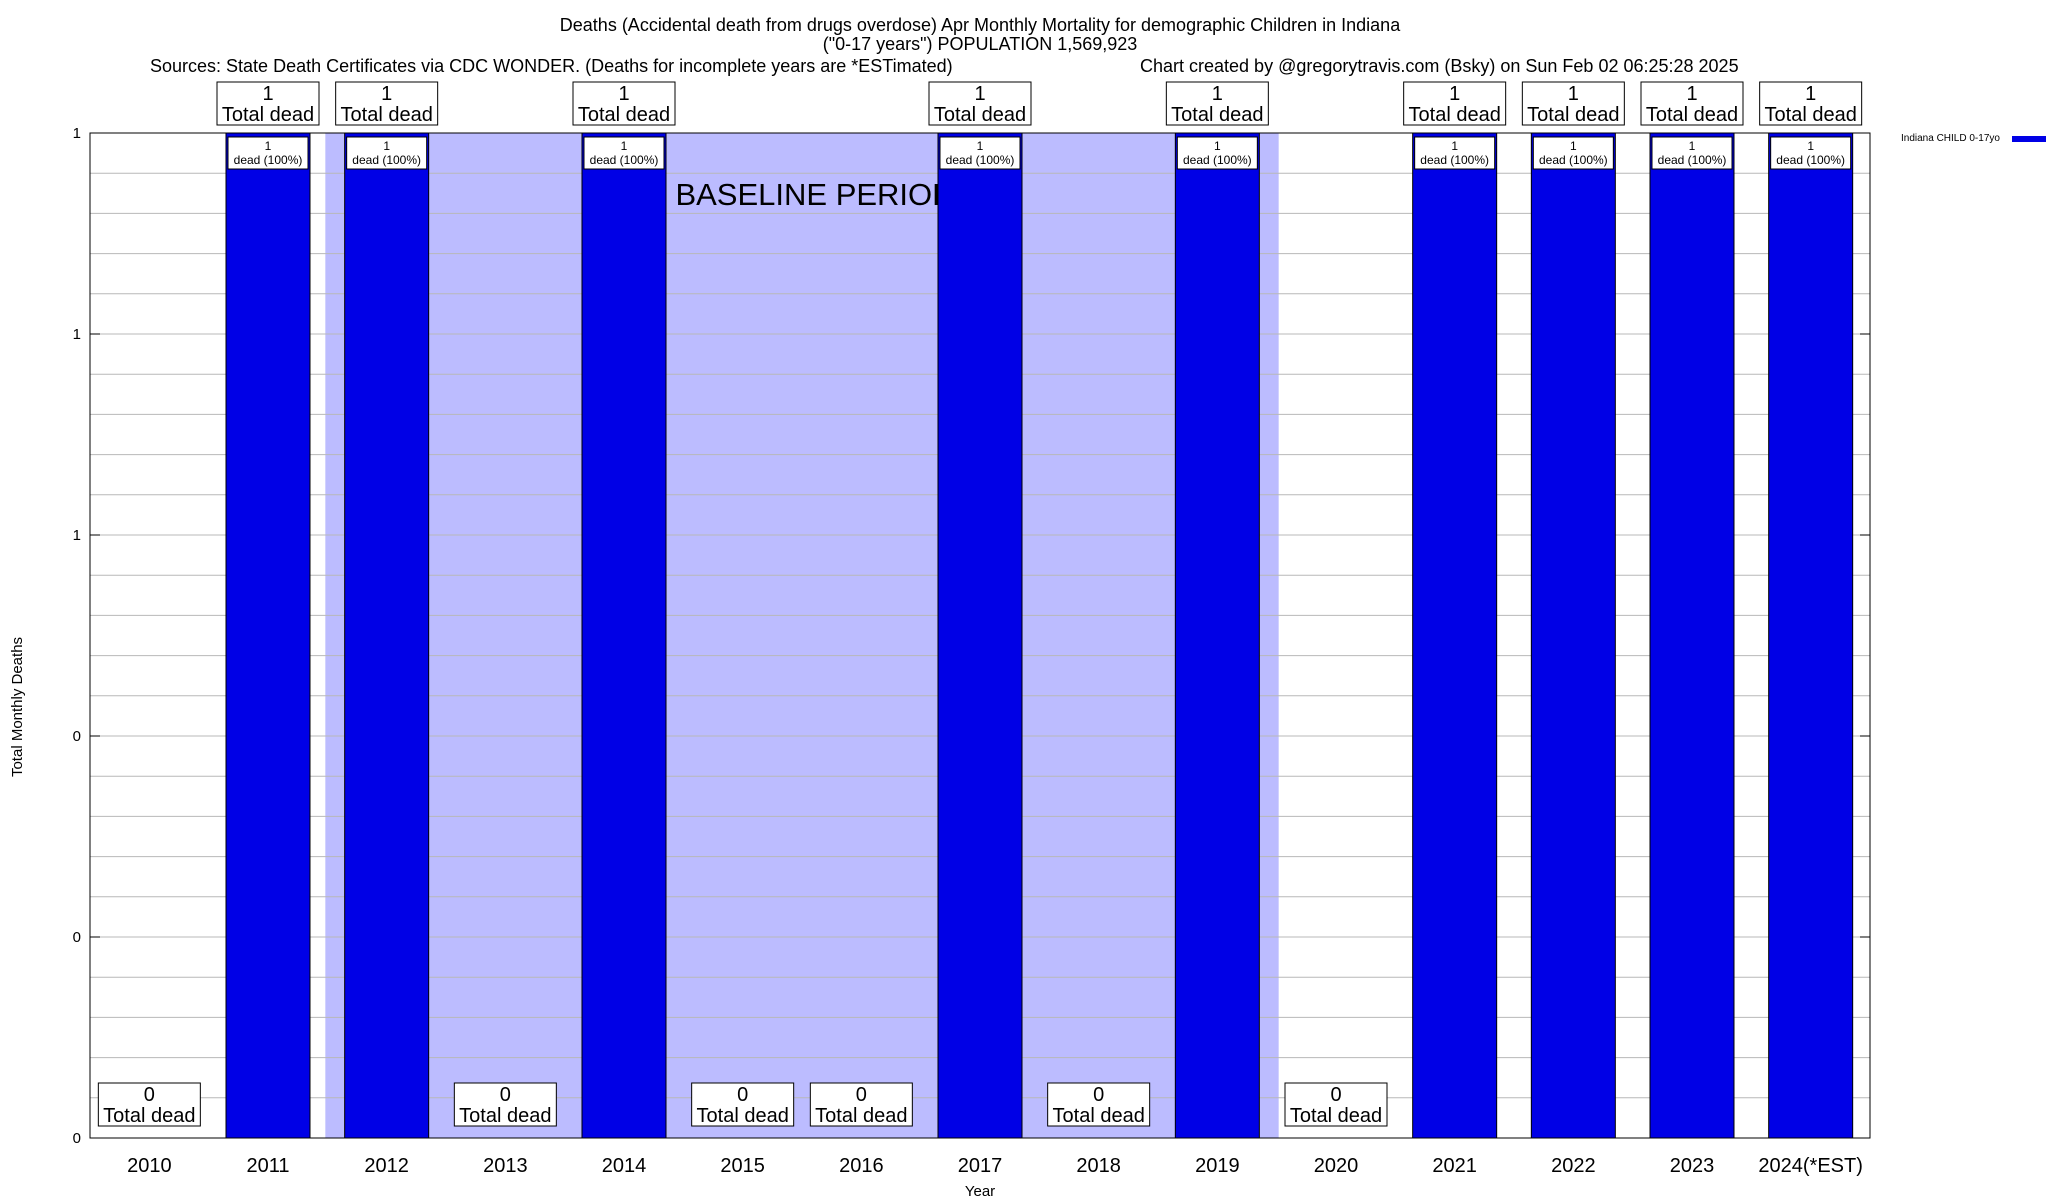 The height and width of the screenshot is (1200, 2048). I want to click on bar-2022, so click(1573, 635).